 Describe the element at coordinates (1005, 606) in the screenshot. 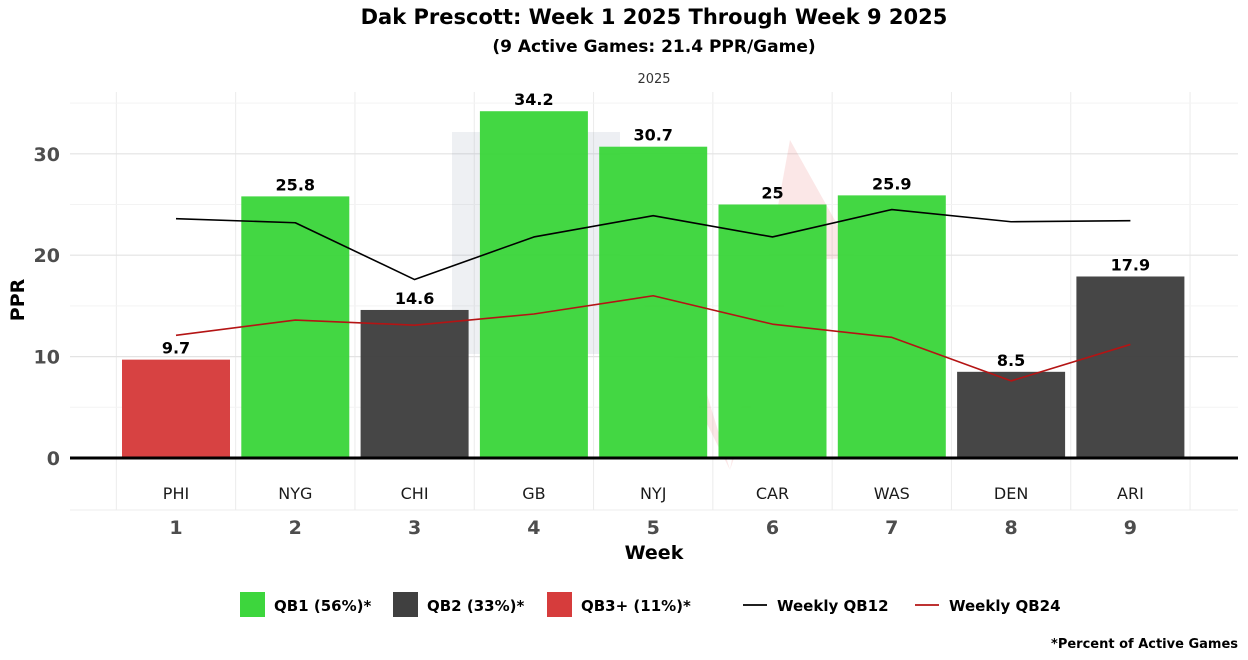

I see `legend-weekly-qb24-label: Weekly QB24` at that location.